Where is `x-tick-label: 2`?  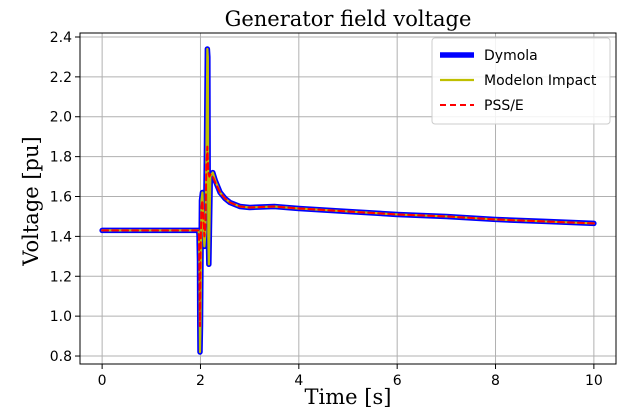 x-tick-label: 2 is located at coordinates (200, 381).